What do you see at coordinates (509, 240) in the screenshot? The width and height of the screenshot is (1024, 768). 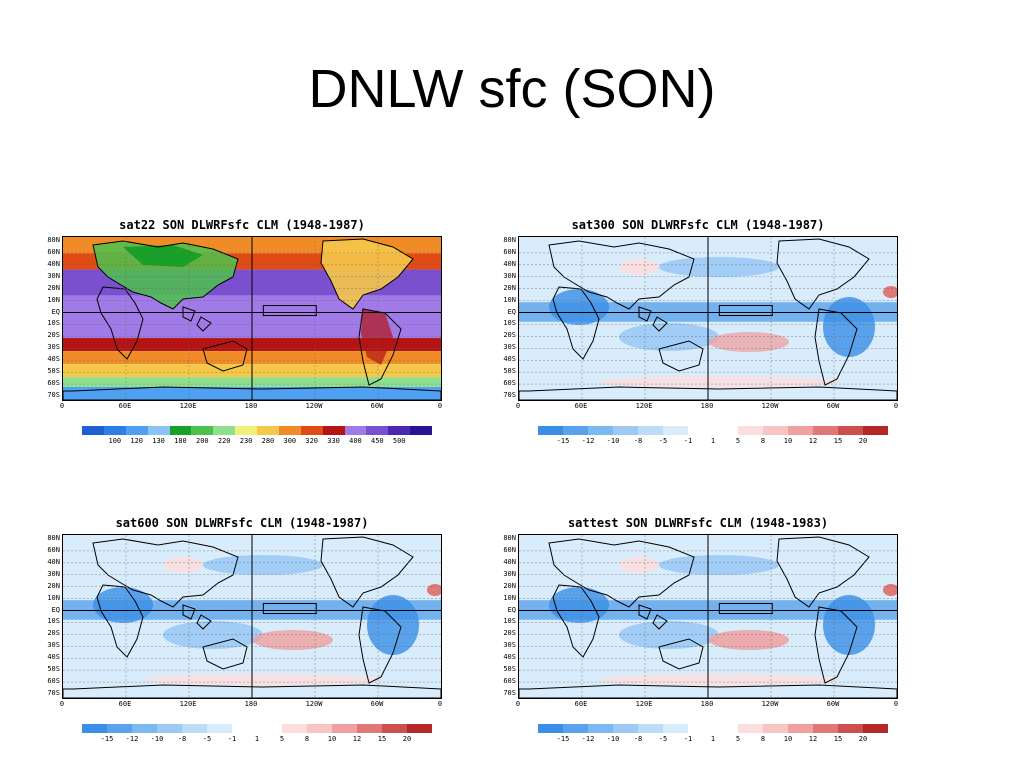 I see `latitude-label: 80N` at bounding box center [509, 240].